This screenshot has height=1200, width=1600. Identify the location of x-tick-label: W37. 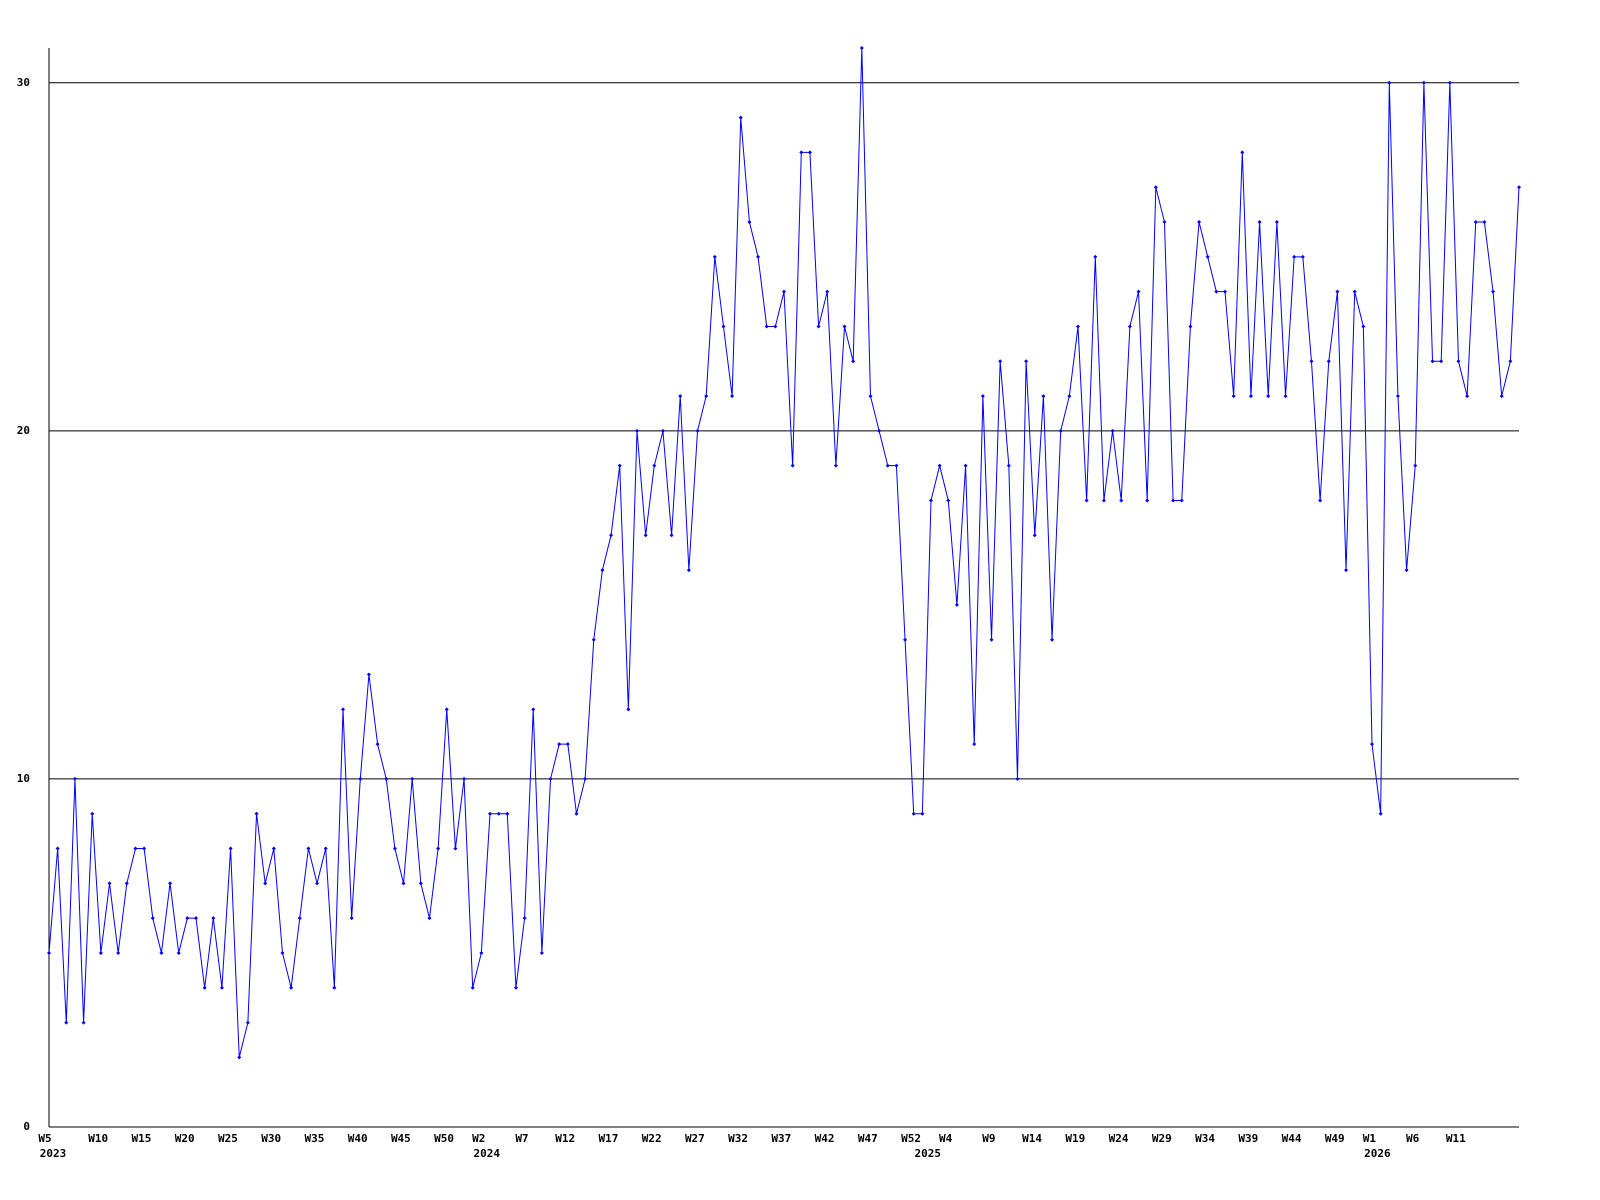
(781, 1138).